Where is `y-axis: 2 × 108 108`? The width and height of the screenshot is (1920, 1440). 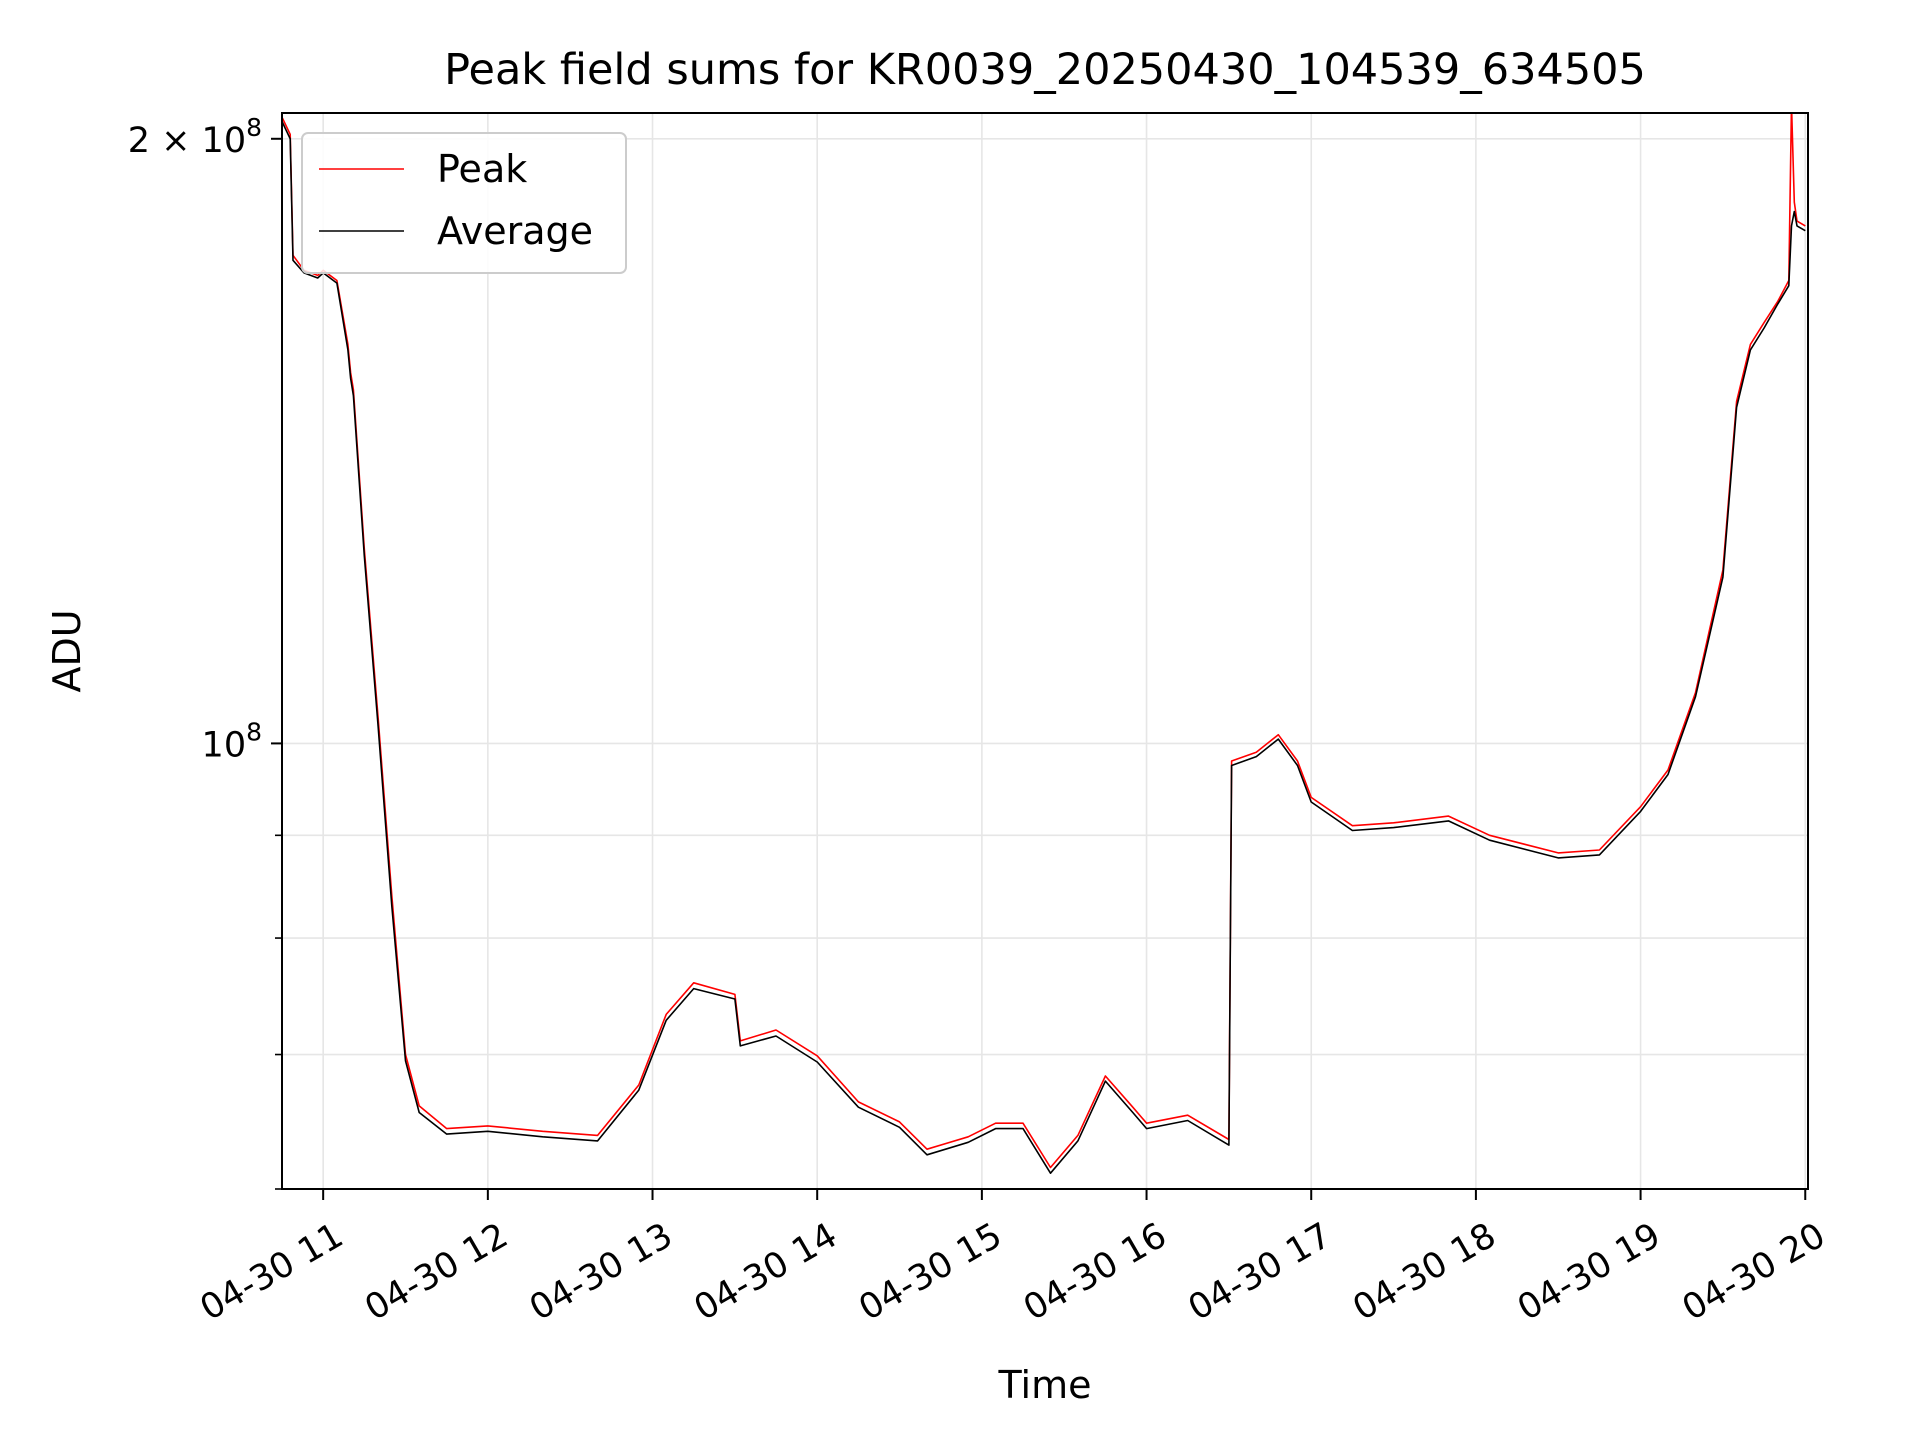
y-axis: 2 × 108 108 is located at coordinates (205, 651).